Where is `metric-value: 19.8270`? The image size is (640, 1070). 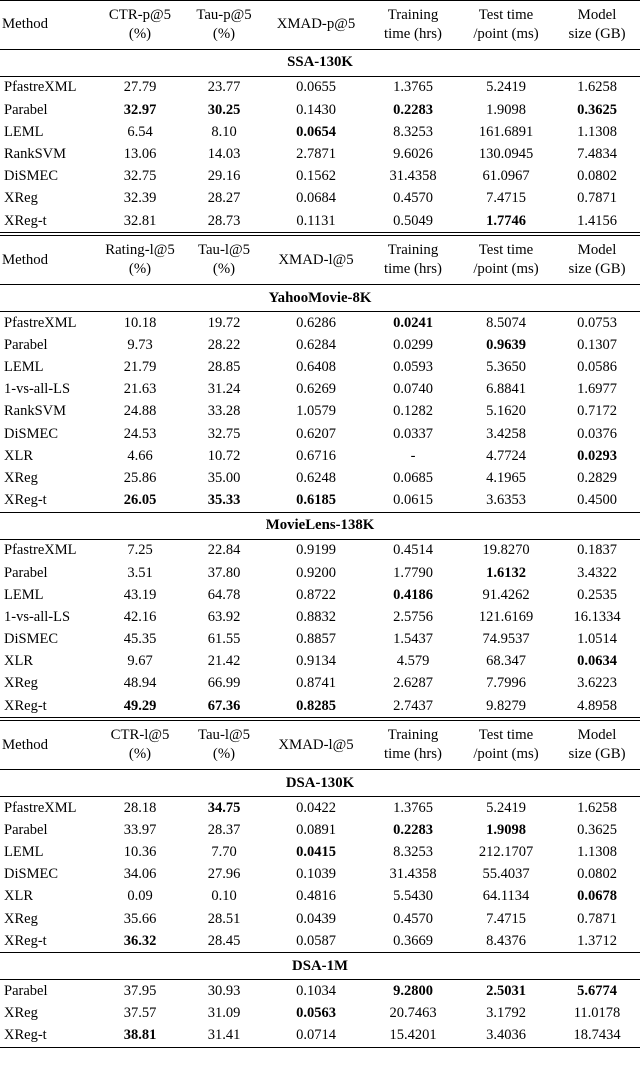
metric-value: 19.8270 is located at coordinates (506, 550).